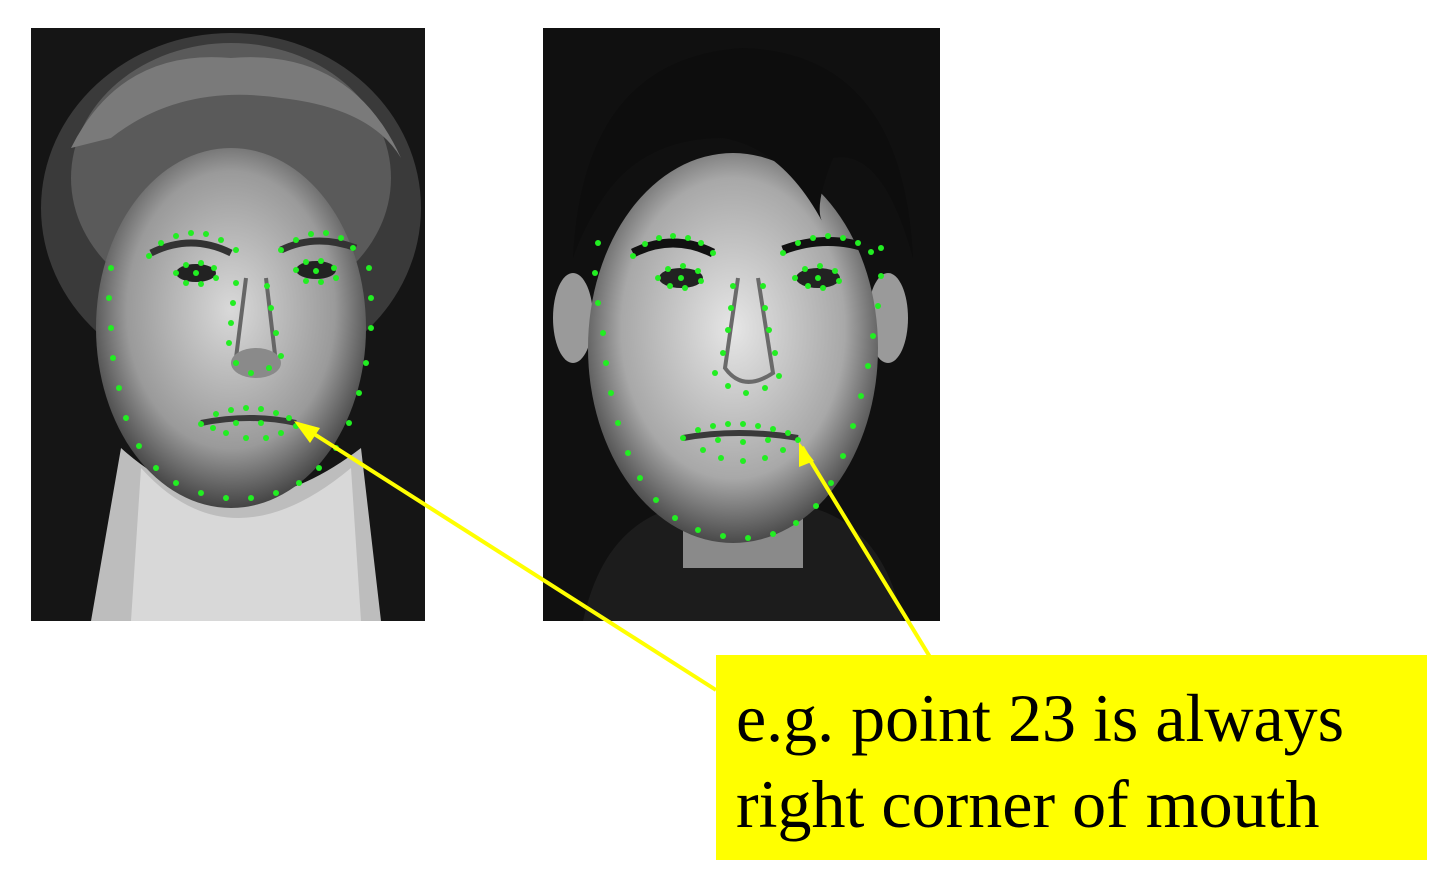 The image size is (1452, 890). Describe the element at coordinates (1040, 718) in the screenshot. I see `callout-line-1: e.g. point 23 is always` at that location.